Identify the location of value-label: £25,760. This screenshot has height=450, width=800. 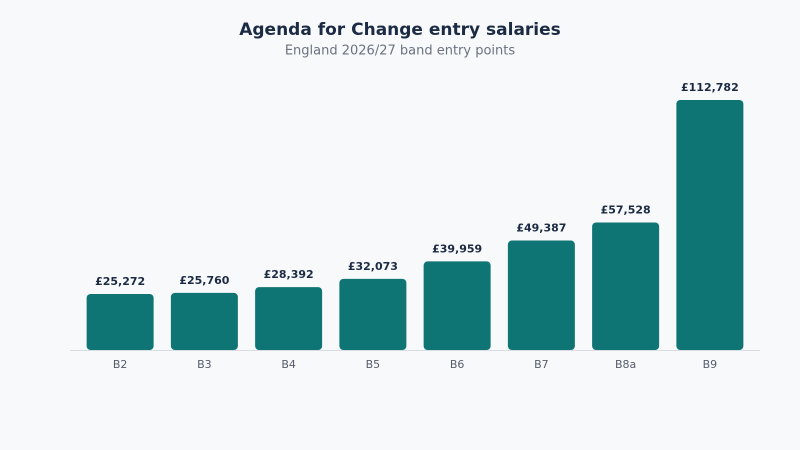
(204, 280).